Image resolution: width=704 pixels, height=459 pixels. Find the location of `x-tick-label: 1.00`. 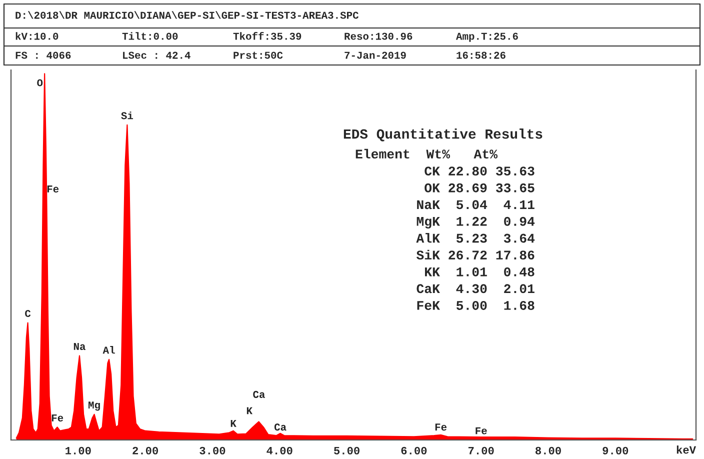

x-tick-label: 1.00 is located at coordinates (78, 450).